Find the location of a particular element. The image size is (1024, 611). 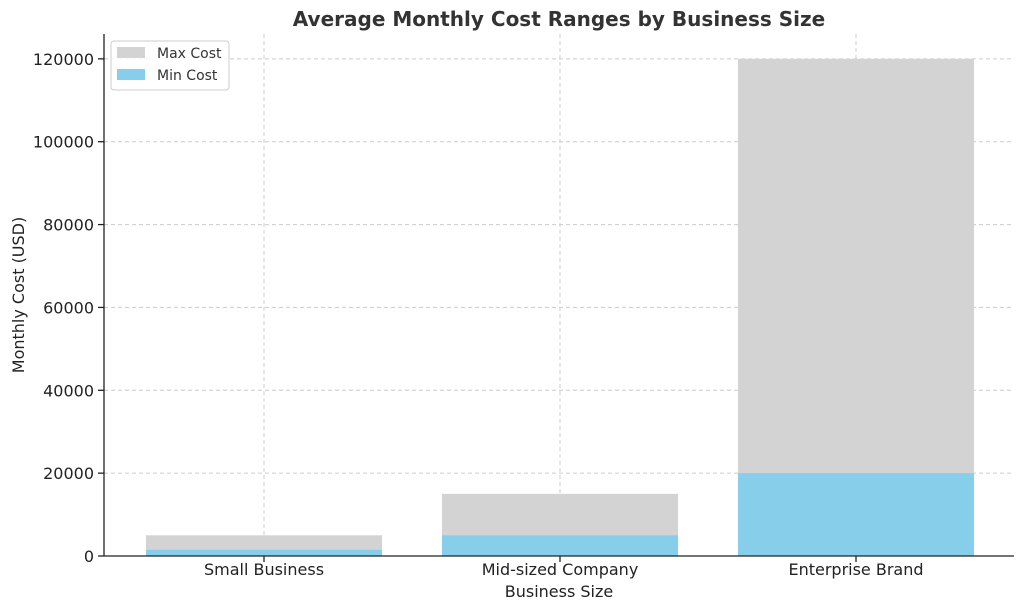

legend: Max Cost Min Cost is located at coordinates (170, 65).